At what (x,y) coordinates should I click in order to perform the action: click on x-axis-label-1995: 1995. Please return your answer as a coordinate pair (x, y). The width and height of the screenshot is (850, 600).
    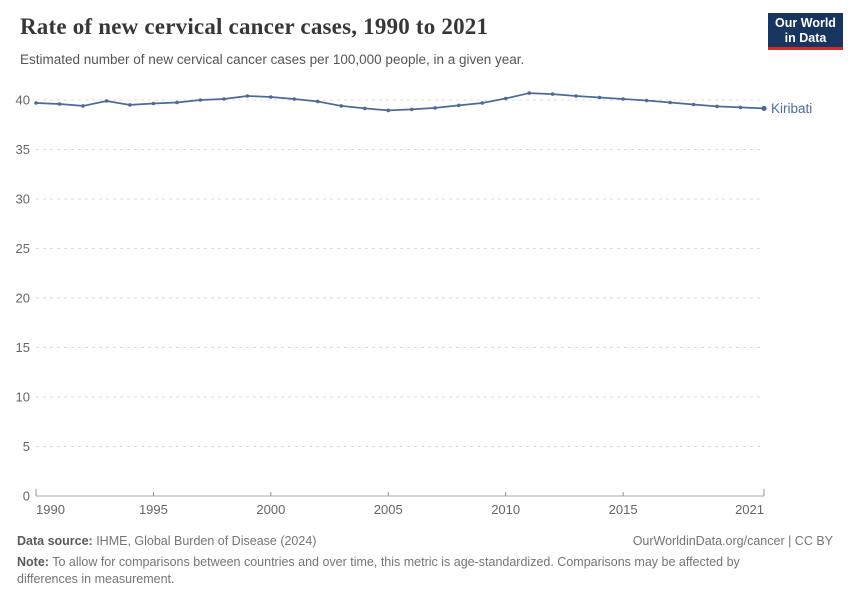
    Looking at the image, I should click on (153, 509).